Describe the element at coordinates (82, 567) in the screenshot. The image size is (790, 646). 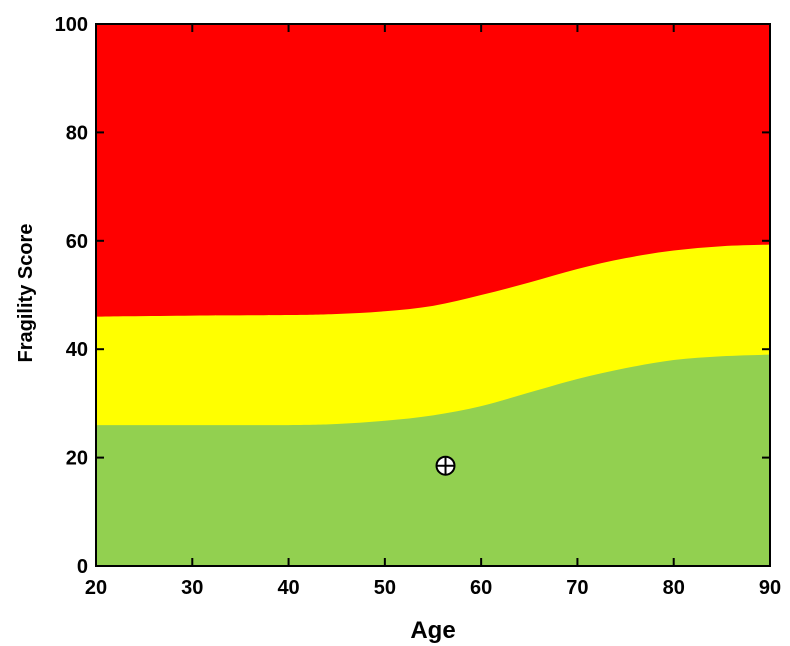
I see `y-tick-label: 0` at that location.